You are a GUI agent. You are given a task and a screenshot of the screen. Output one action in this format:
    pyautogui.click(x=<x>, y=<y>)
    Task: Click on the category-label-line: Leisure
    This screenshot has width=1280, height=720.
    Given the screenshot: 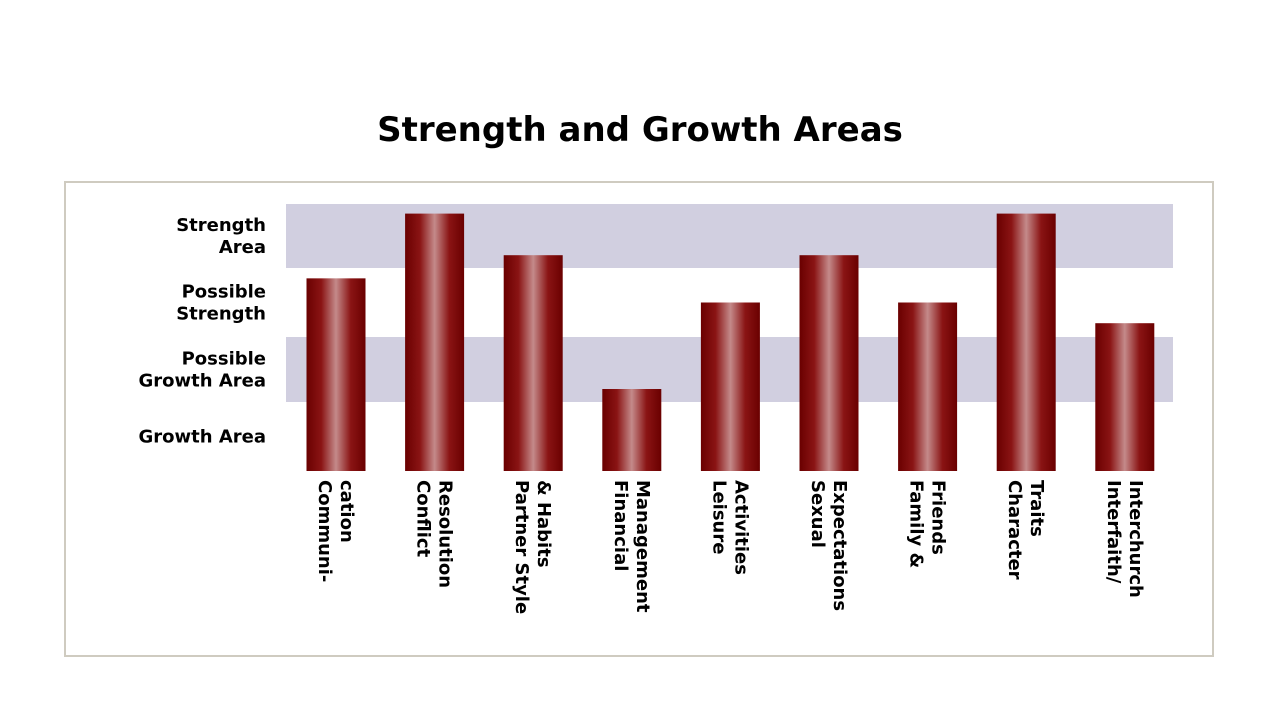 What is the action you would take?
    pyautogui.click(x=718, y=517)
    